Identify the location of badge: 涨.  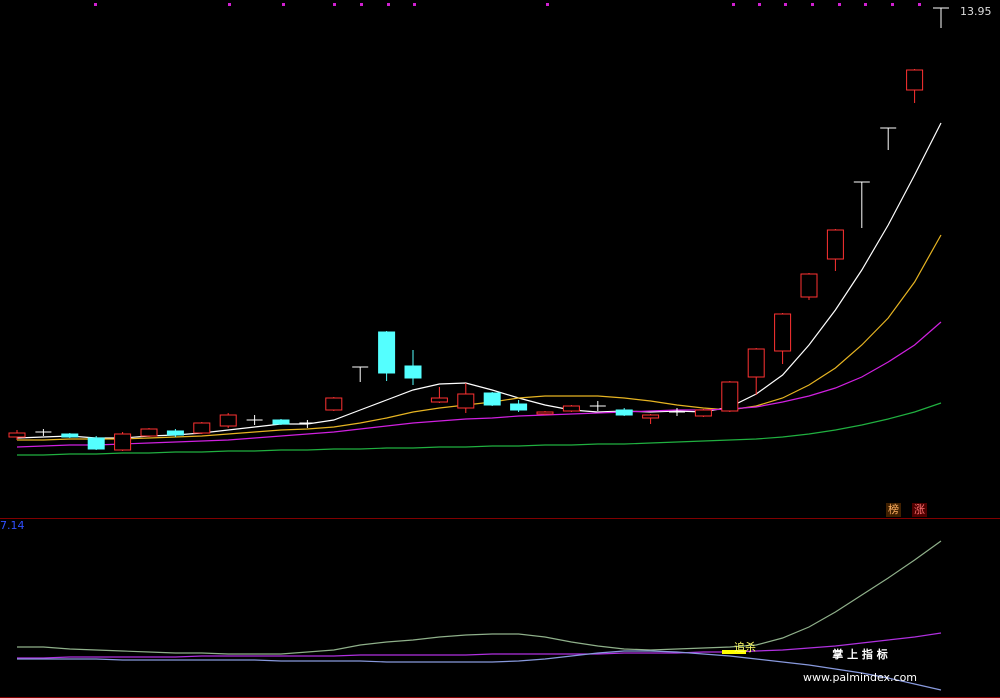
(919, 509).